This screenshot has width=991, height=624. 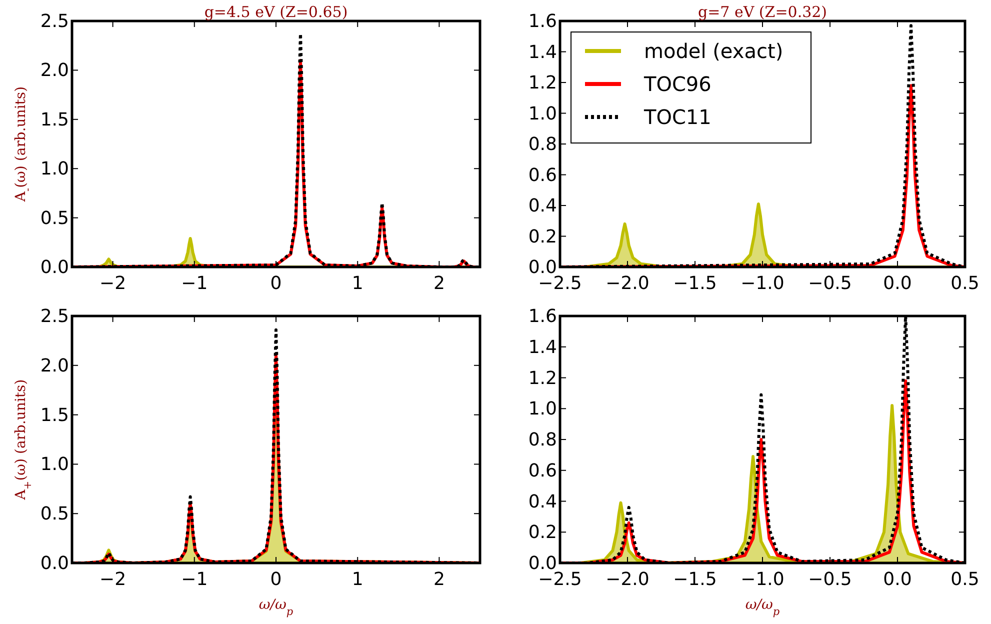 I want to click on chart-title: g=7 eV (Z=0.32), so click(x=763, y=12).